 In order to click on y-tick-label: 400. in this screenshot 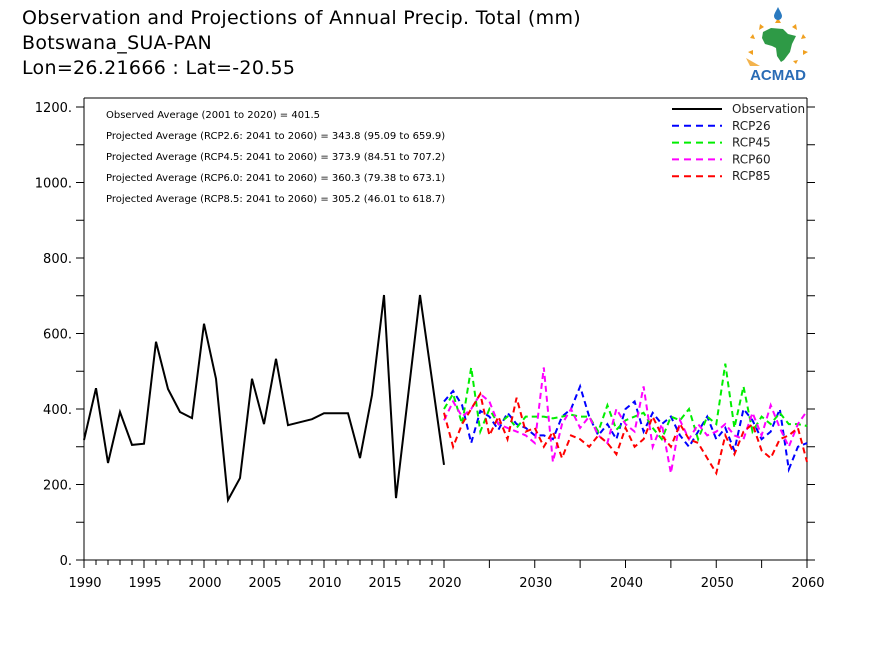, I will do `click(57, 410)`.